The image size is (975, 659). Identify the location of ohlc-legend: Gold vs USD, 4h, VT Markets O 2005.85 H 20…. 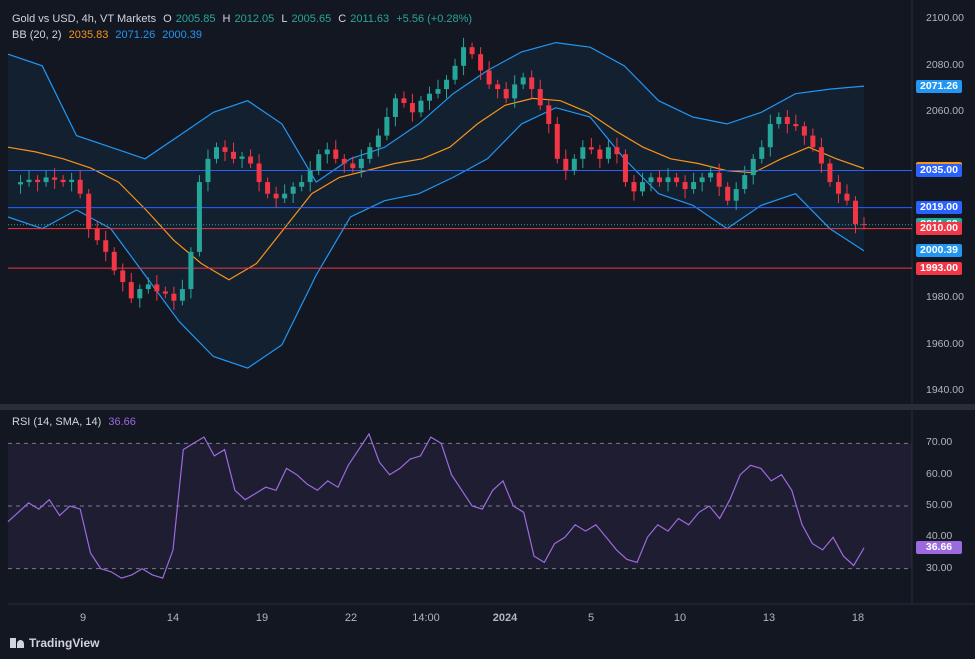
(244, 19).